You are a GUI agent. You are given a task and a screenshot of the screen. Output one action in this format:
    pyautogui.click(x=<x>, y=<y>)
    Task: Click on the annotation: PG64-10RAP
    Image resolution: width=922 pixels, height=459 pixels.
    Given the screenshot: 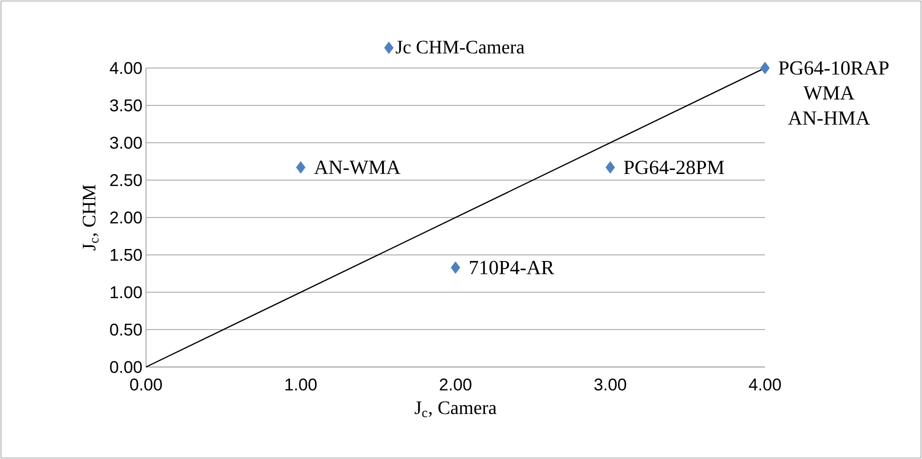 What is the action you would take?
    pyautogui.click(x=833, y=68)
    